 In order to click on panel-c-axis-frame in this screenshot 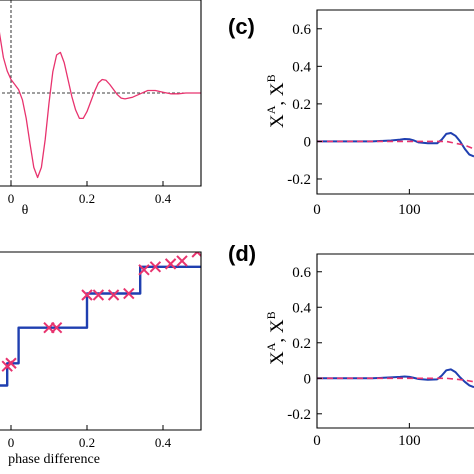, I will do `click(395, 102)`.